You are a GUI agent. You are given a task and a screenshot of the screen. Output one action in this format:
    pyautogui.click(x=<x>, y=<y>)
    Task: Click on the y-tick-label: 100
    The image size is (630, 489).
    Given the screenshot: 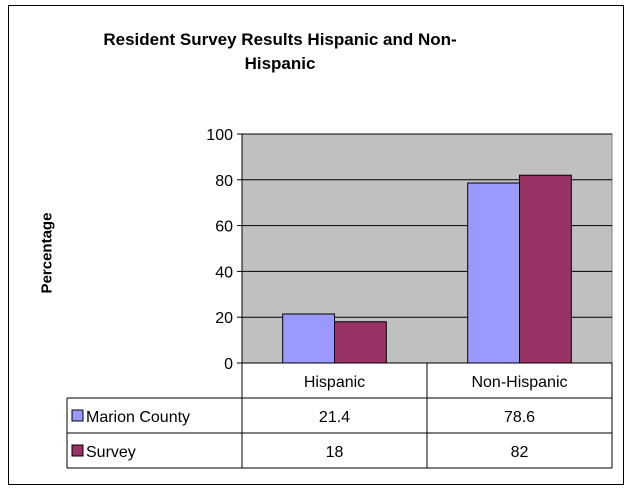 What is the action you would take?
    pyautogui.click(x=219, y=135)
    